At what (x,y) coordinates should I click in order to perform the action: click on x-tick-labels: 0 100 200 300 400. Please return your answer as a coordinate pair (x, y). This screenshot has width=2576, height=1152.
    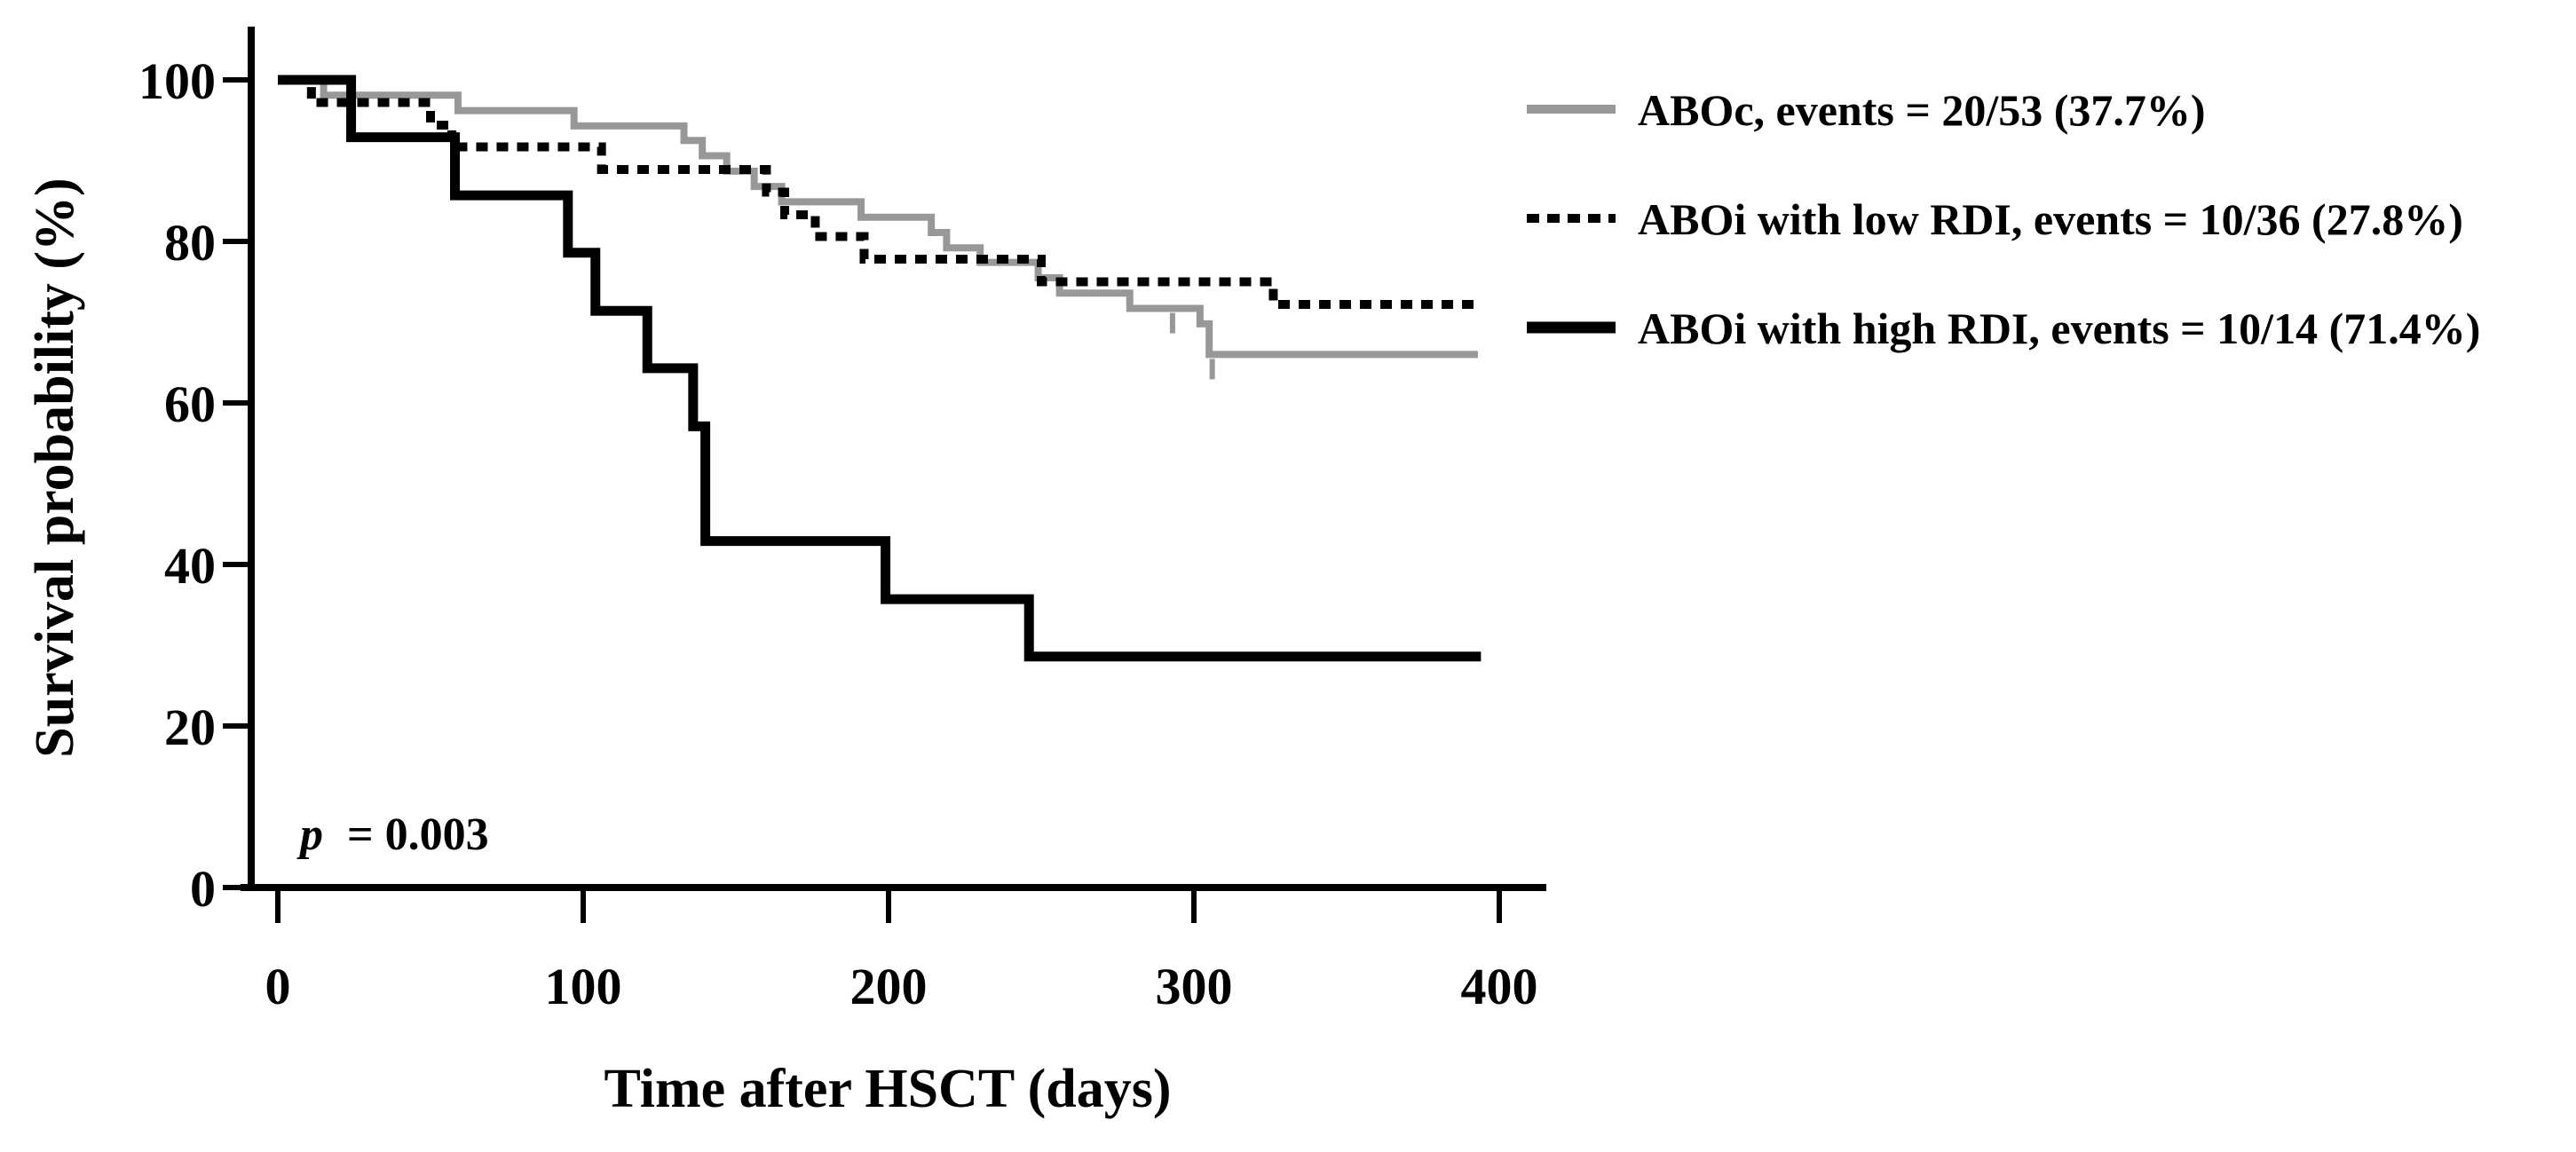
    Looking at the image, I should click on (901, 986).